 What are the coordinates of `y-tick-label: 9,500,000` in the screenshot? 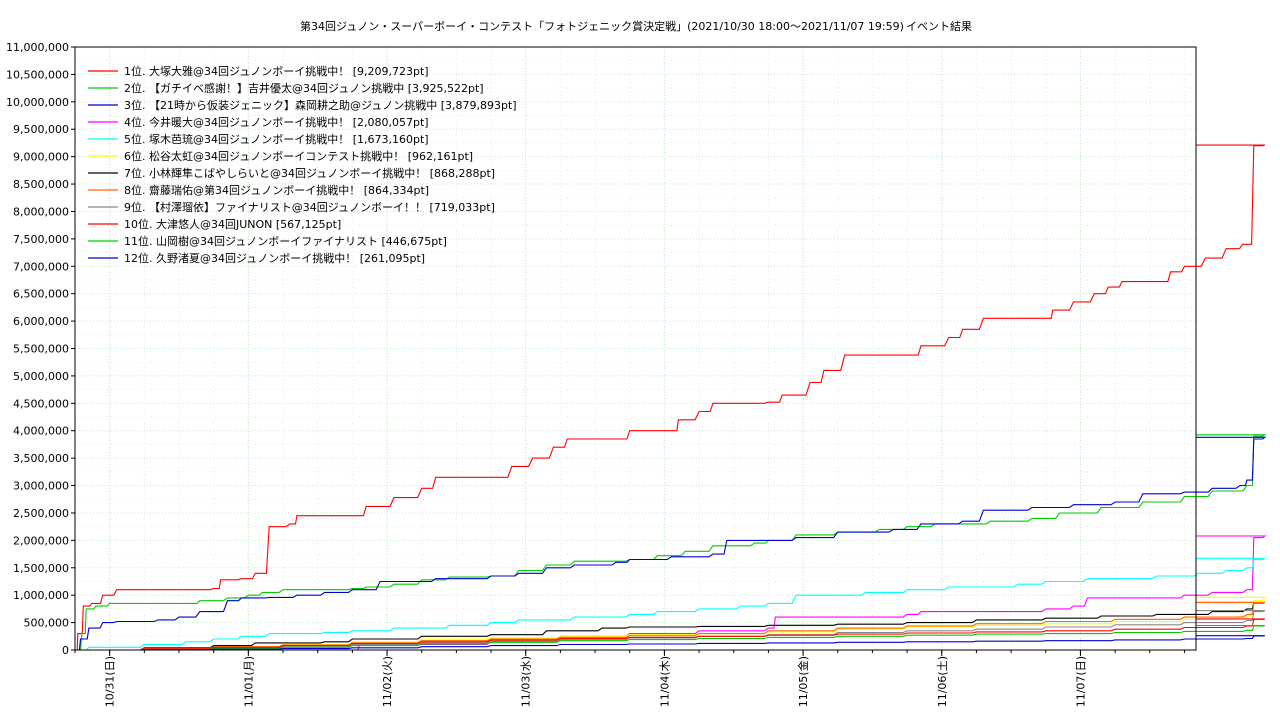 It's located at (41, 129).